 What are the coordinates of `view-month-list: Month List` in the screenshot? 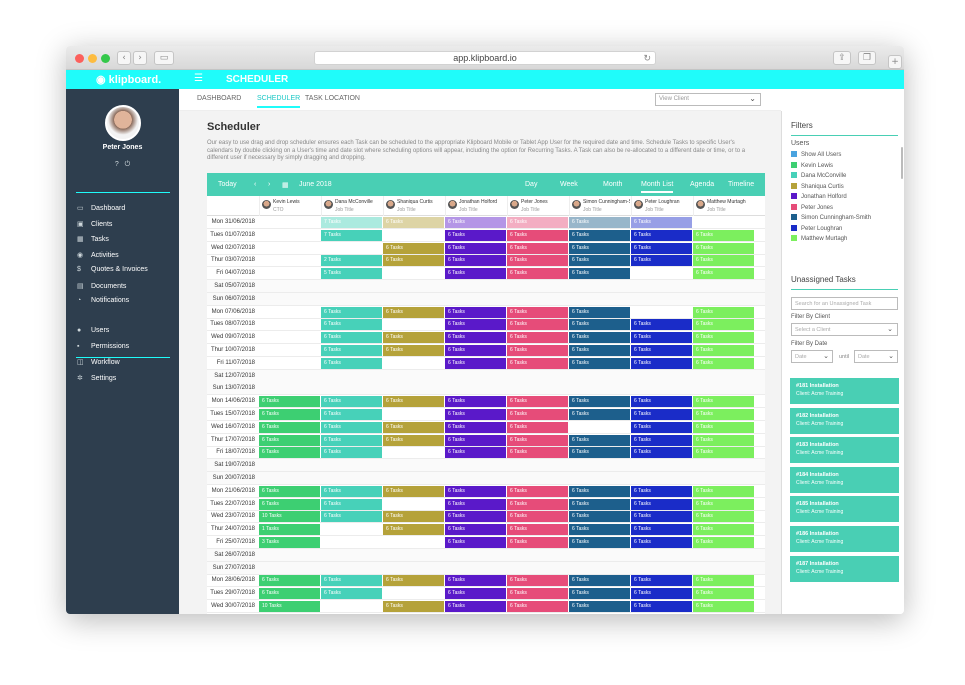 It's located at (657, 187).